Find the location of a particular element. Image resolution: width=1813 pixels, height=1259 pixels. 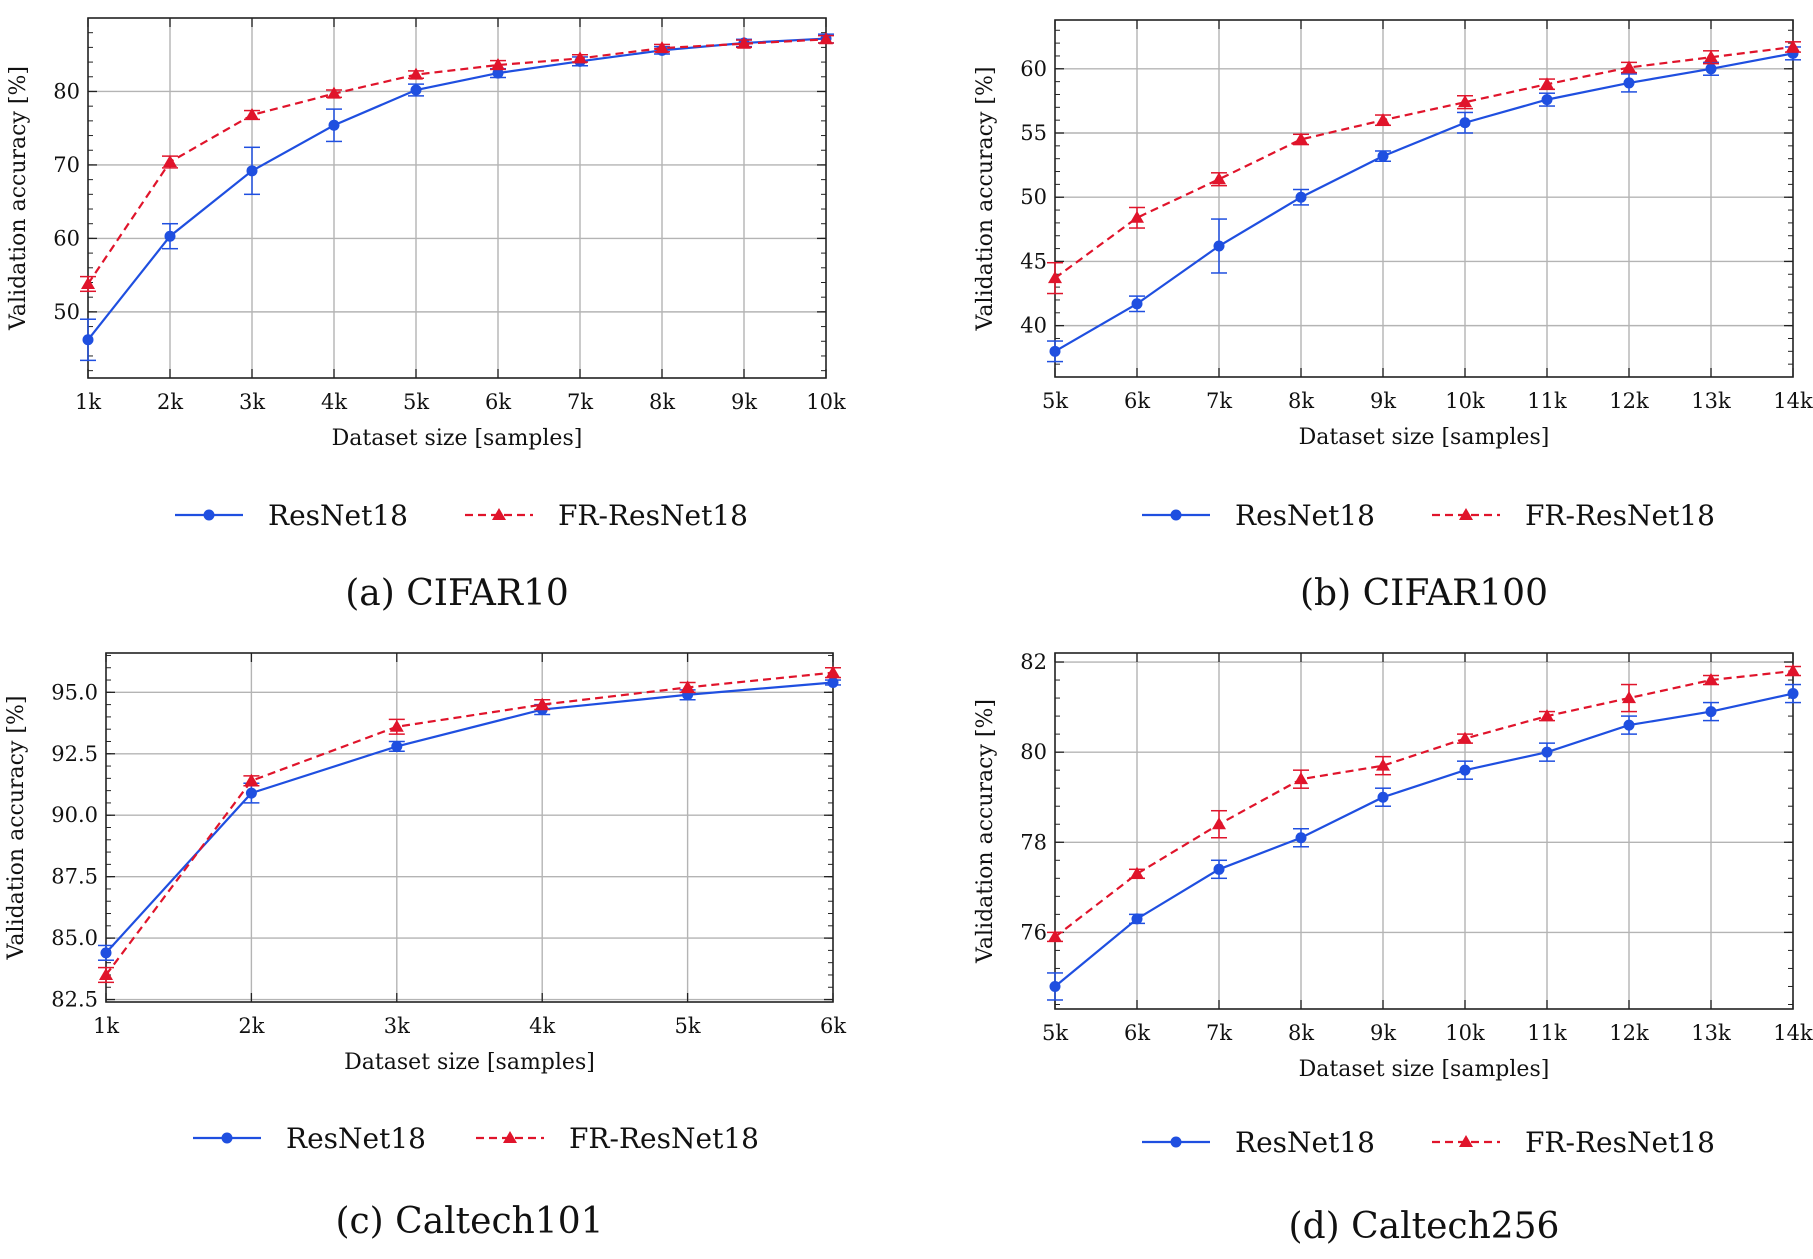

y-tick-label: 45 is located at coordinates (1033, 261).